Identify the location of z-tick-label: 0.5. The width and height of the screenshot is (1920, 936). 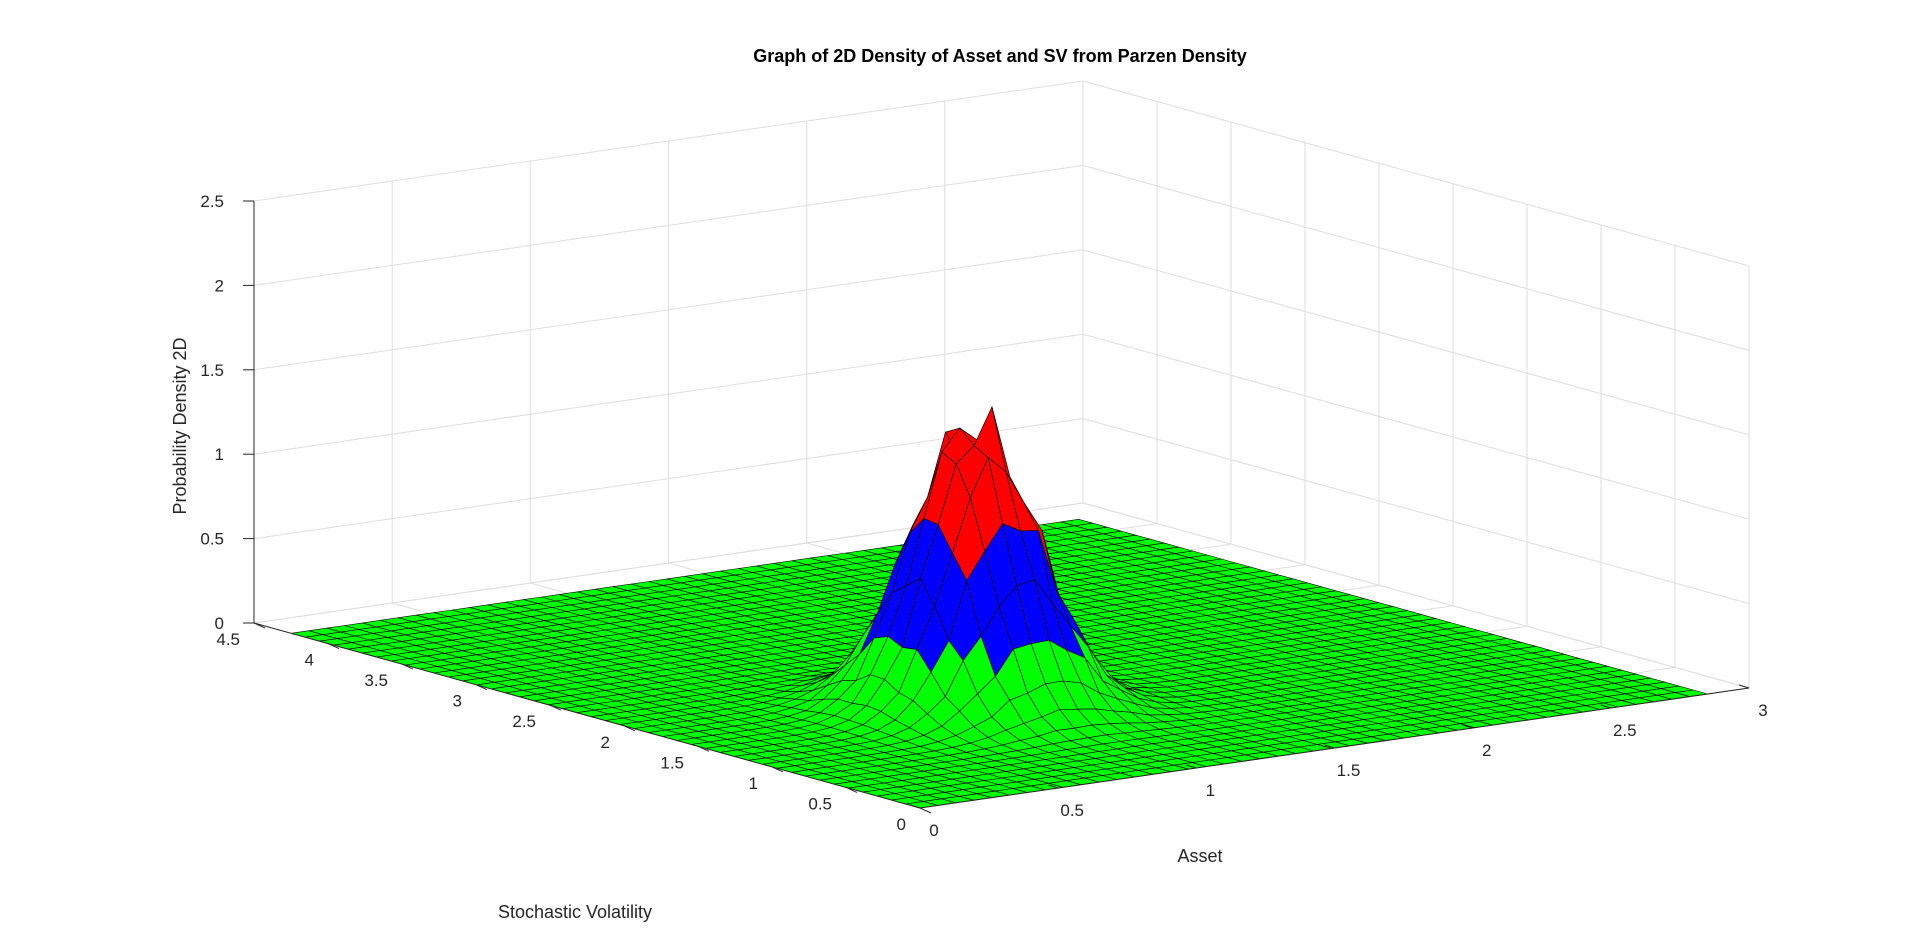
(212, 539).